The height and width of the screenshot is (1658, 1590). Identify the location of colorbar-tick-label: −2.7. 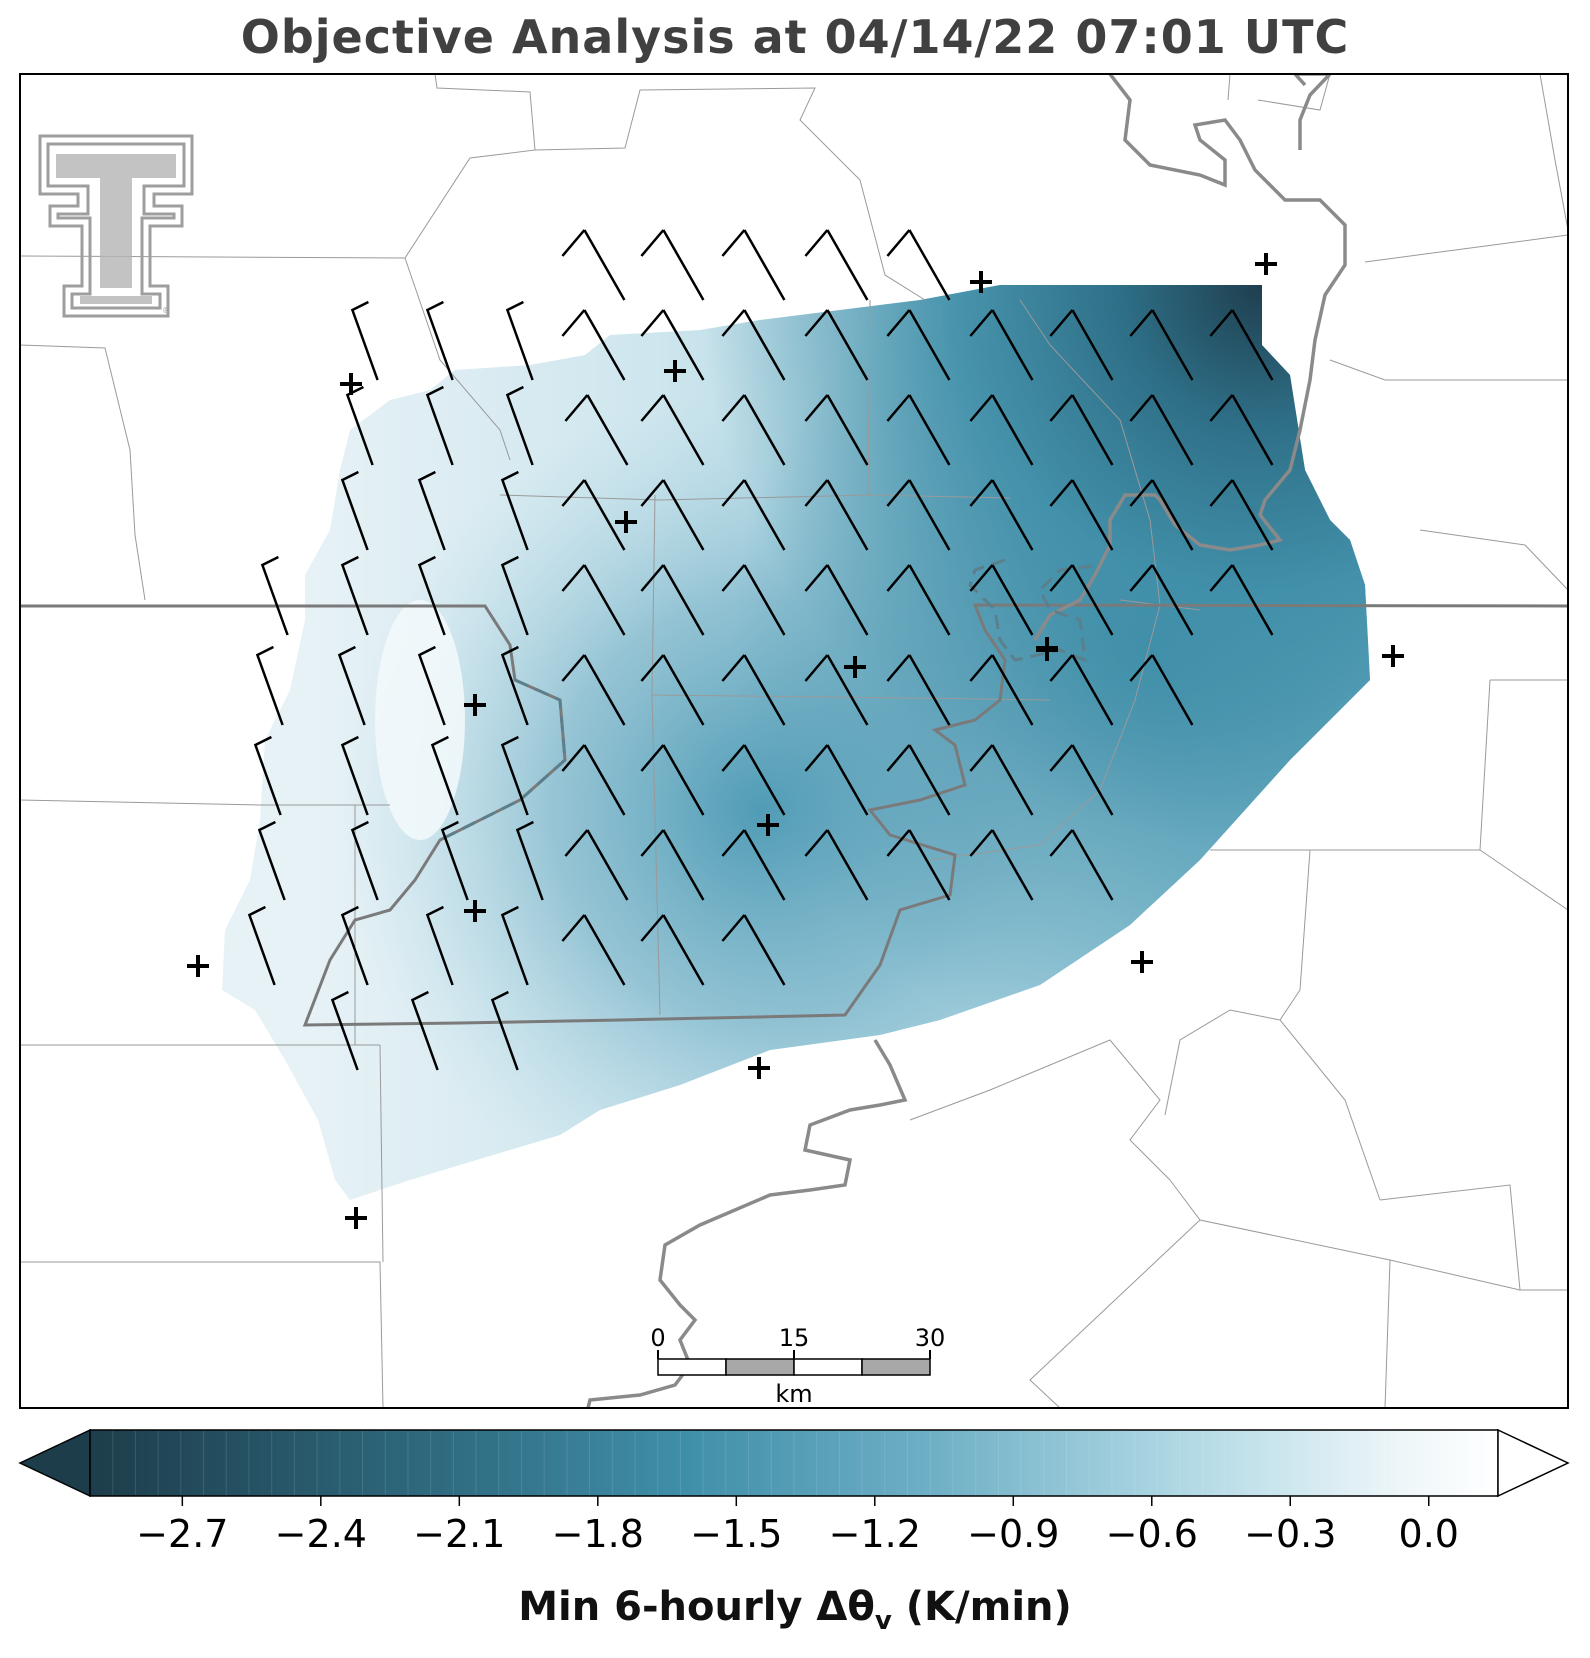
(182, 1534).